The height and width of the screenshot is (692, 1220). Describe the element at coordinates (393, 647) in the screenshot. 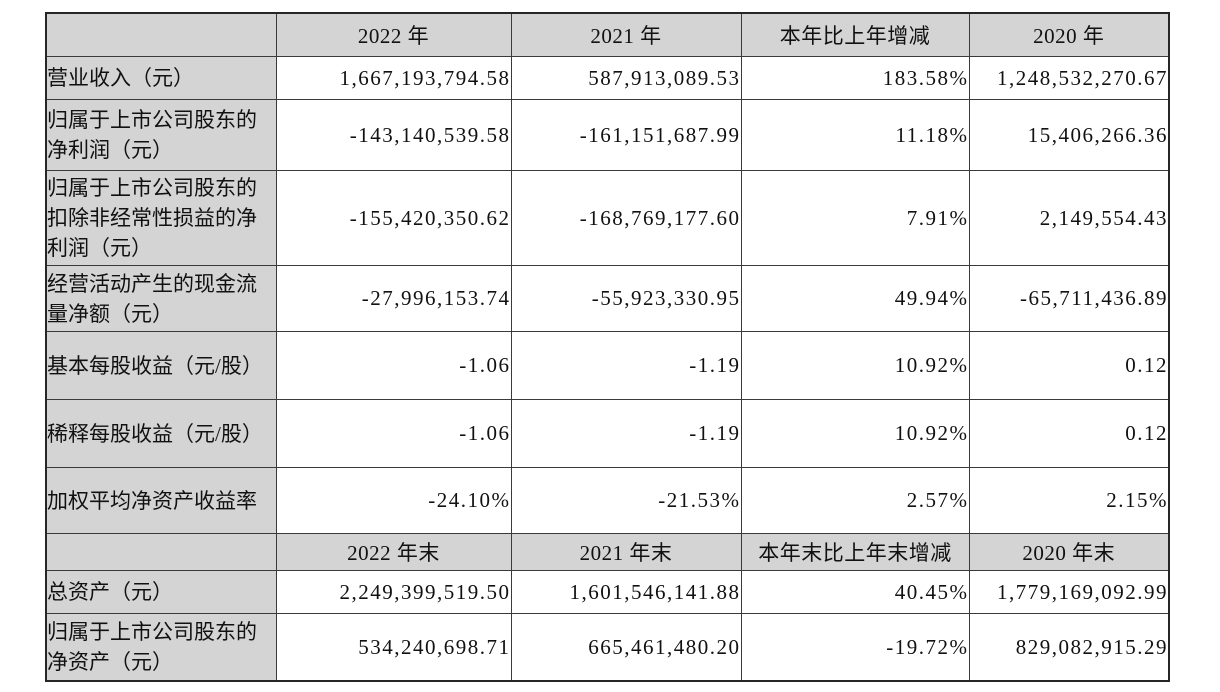

I see `value-2022: 534,240,698.71` at that location.